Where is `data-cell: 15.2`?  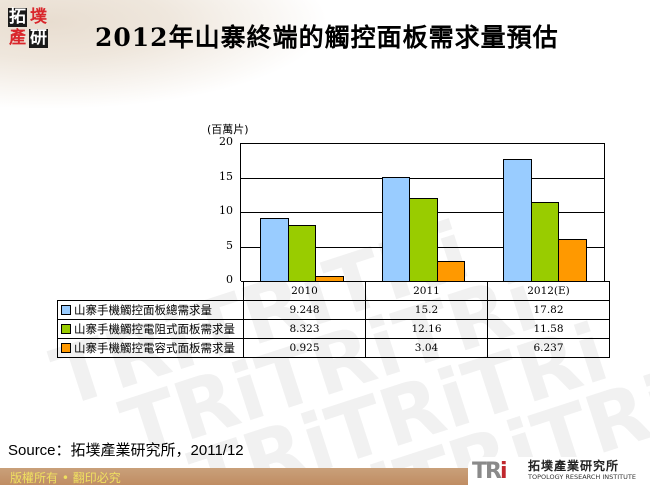
data-cell: 15.2 is located at coordinates (426, 310).